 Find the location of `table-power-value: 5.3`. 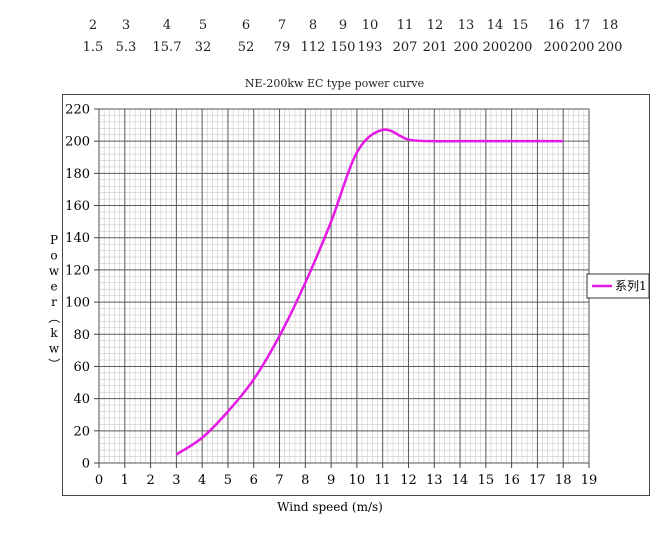

table-power-value: 5.3 is located at coordinates (126, 47).